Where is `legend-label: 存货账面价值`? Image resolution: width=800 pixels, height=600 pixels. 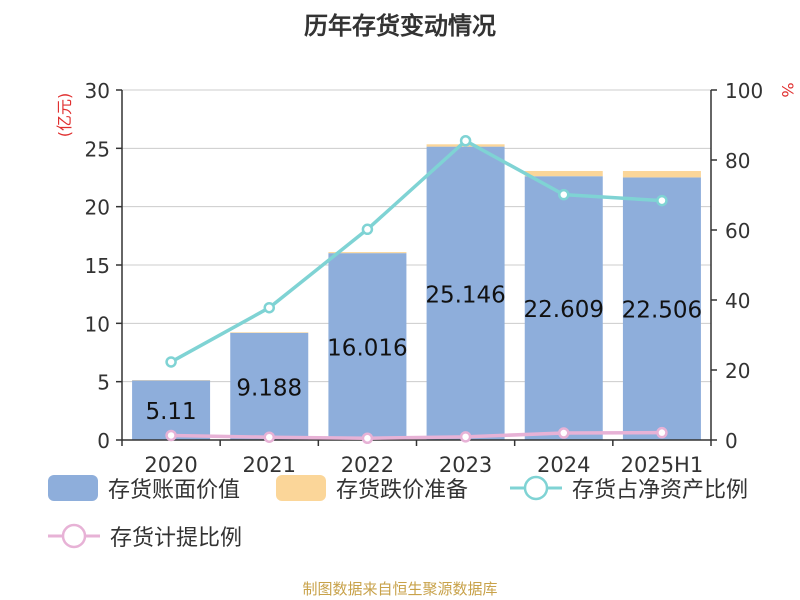 legend-label: 存货账面价值 is located at coordinates (174, 490).